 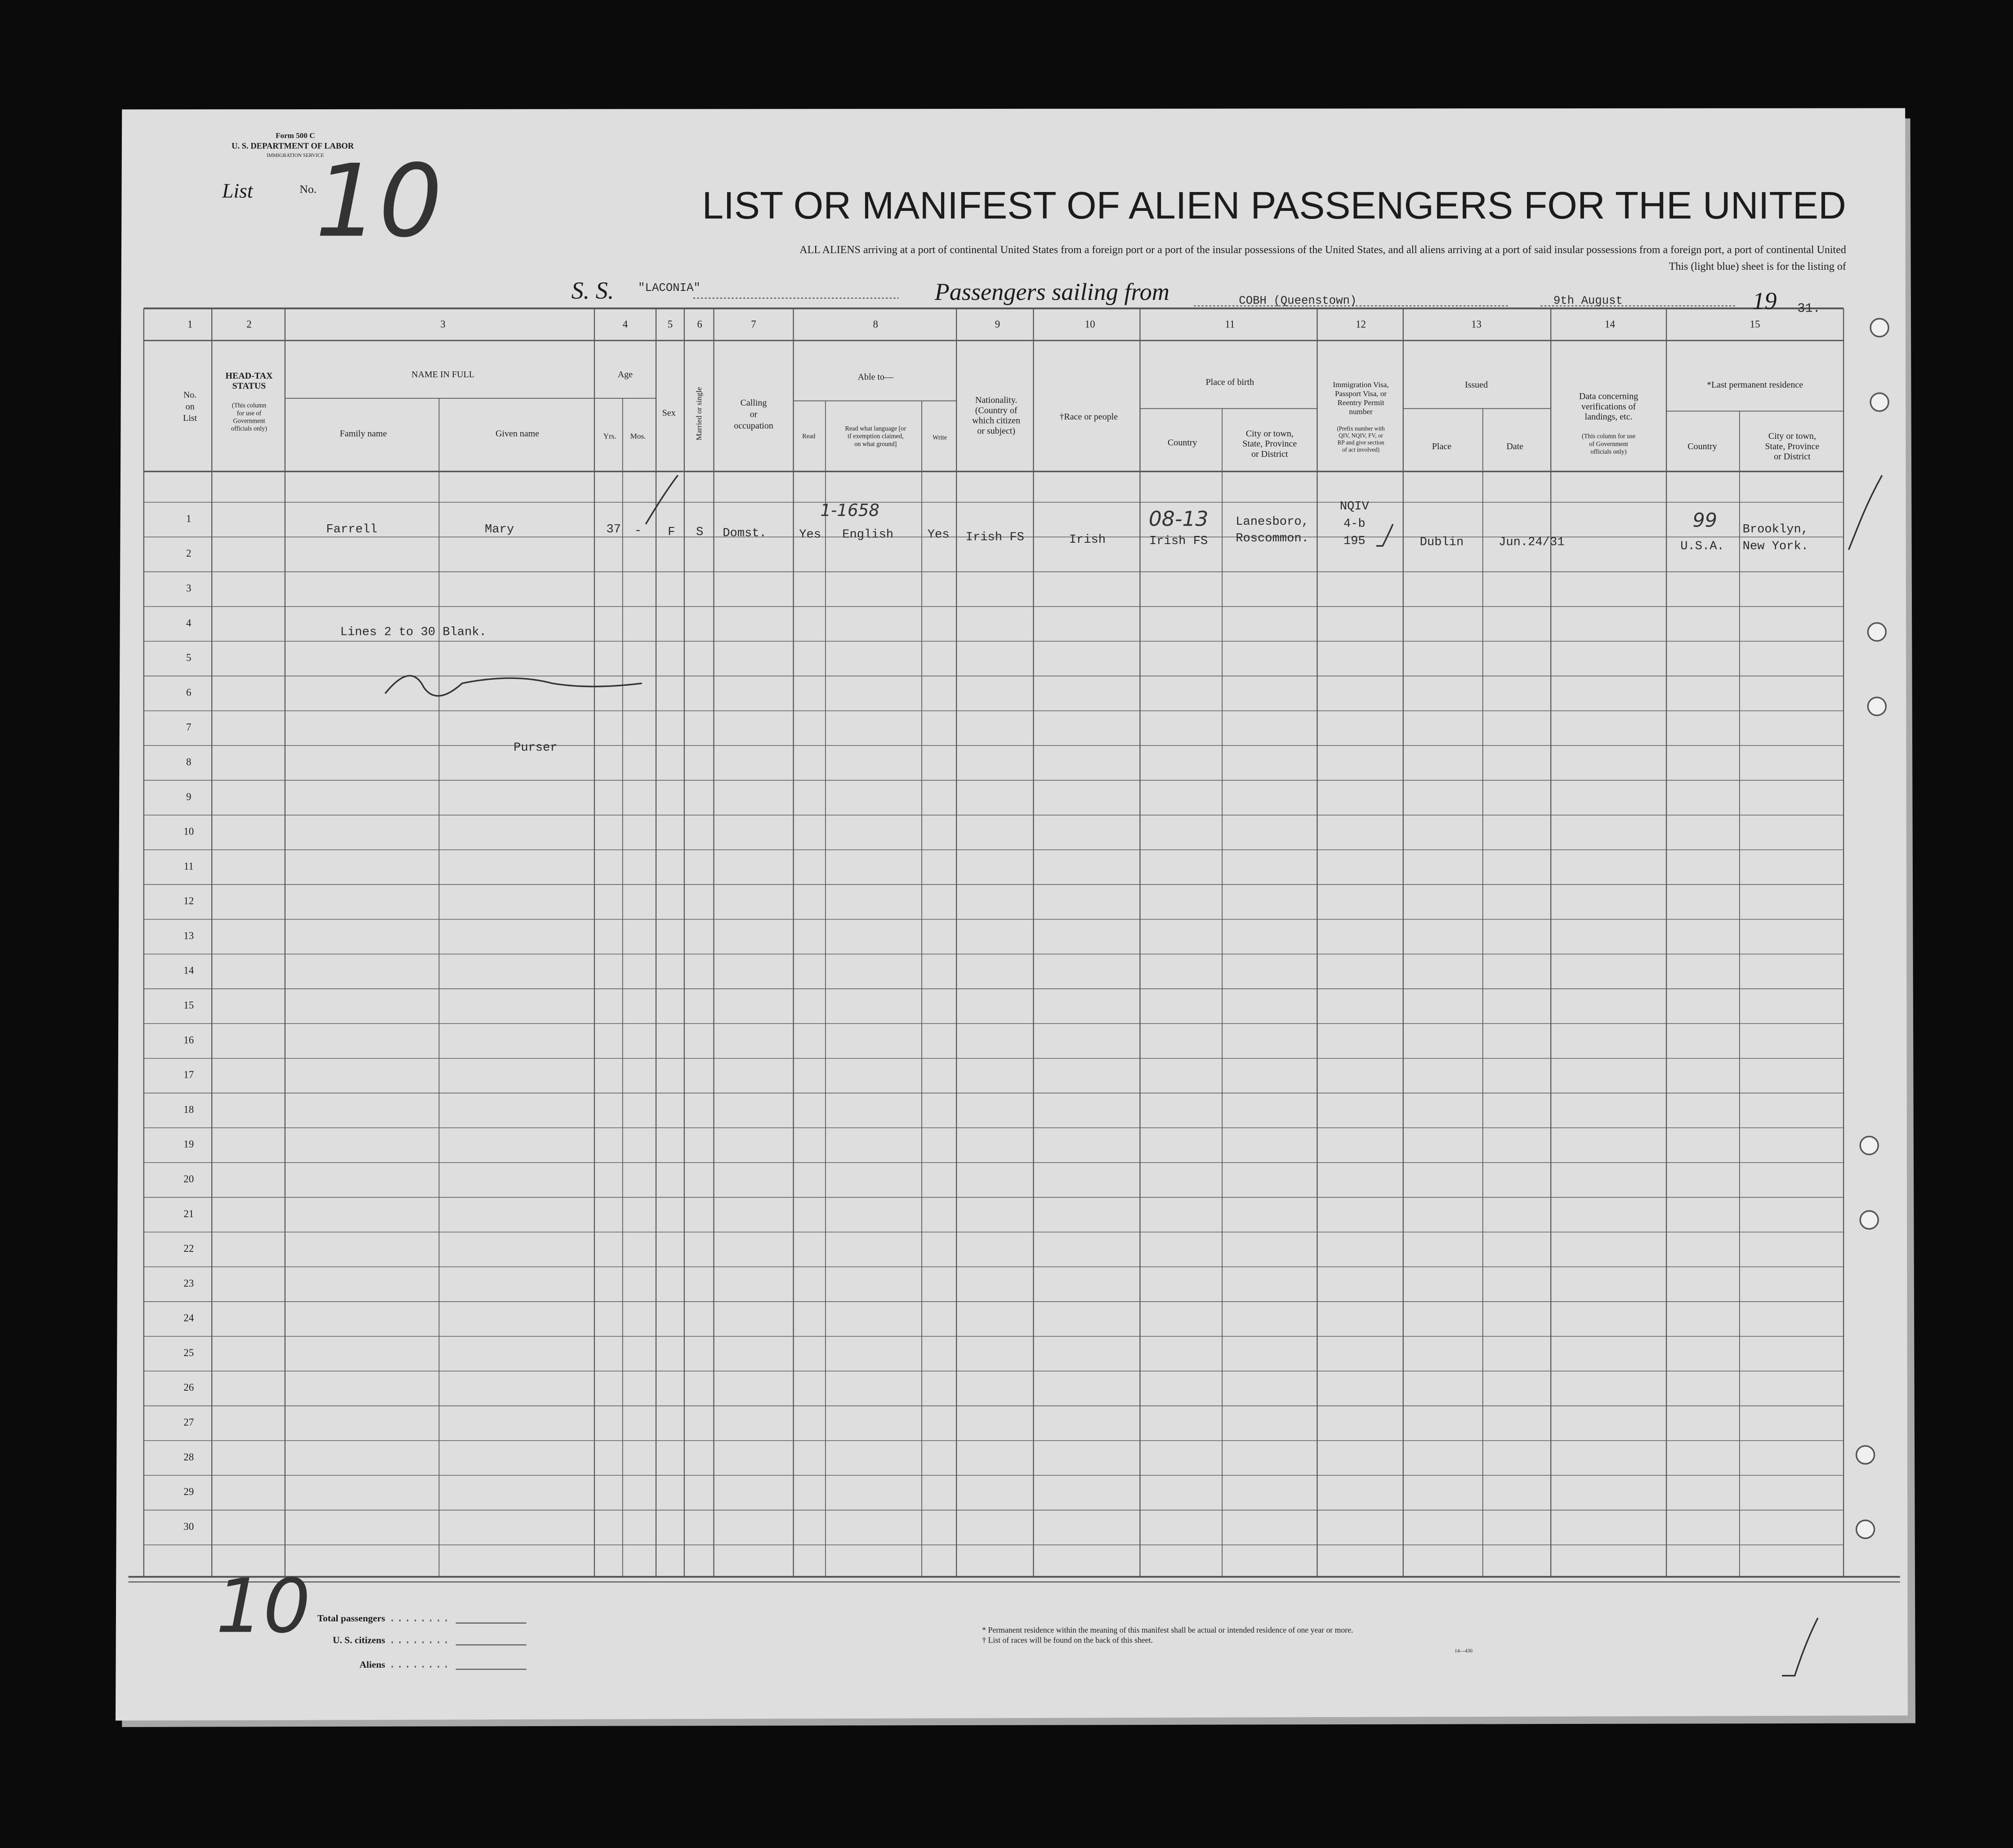 I want to click on column-number: 12, so click(x=1361, y=324).